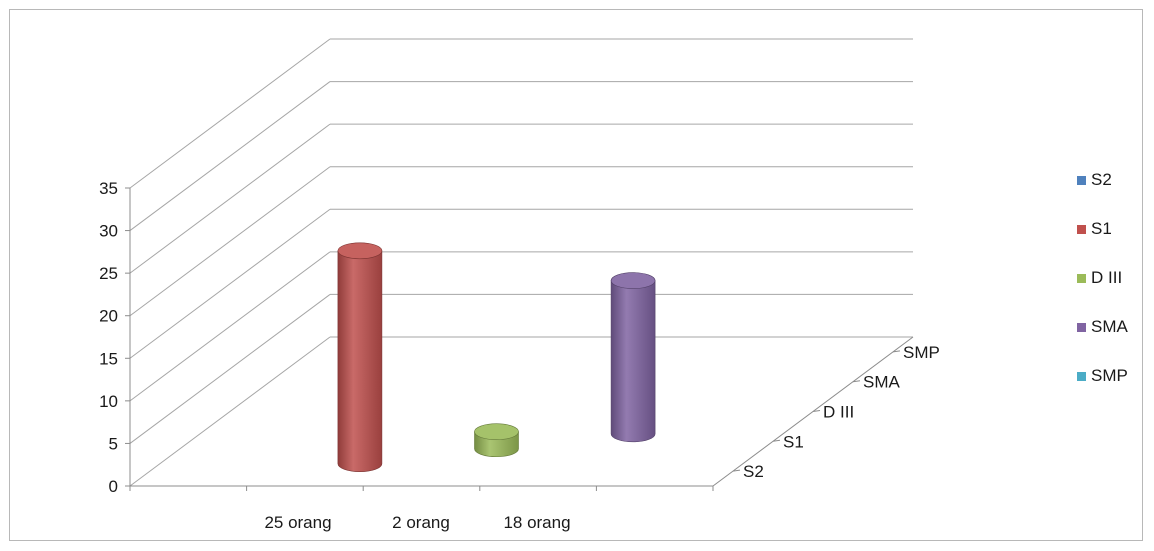  Describe the element at coordinates (421, 522) in the screenshot. I see `x-tick-label: 2 orang` at that location.